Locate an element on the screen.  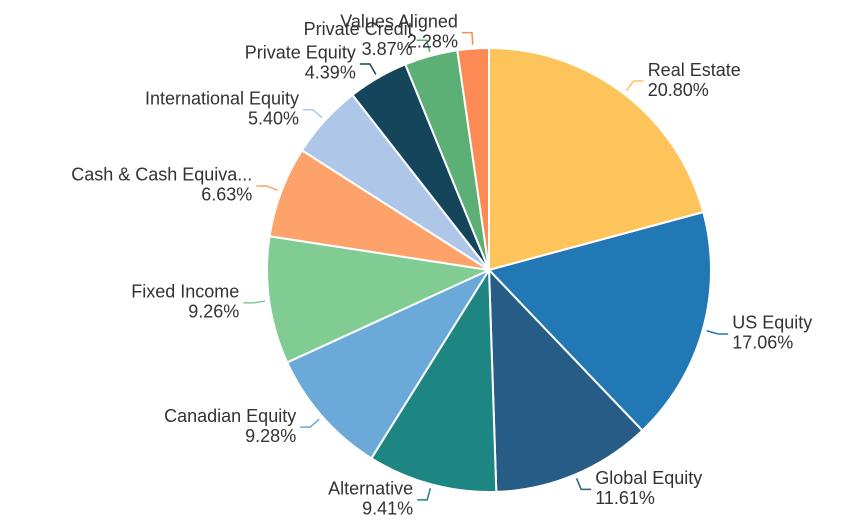
slice-label: International Equity is located at coordinates (222, 98).